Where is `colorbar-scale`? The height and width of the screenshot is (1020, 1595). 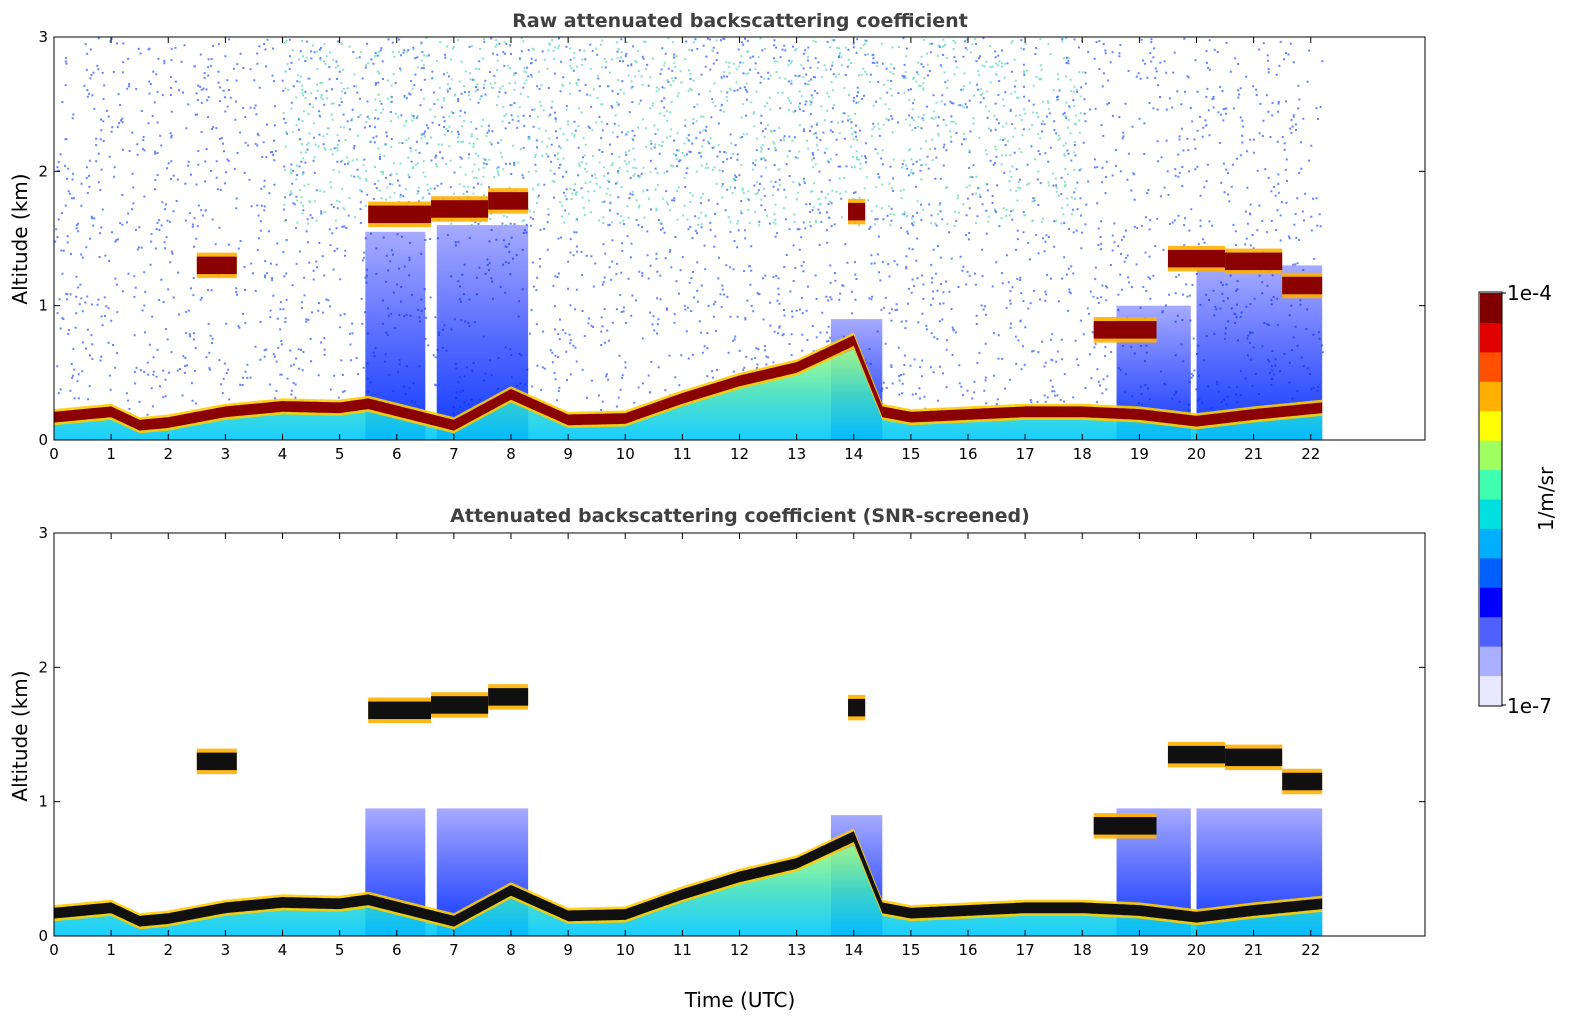
colorbar-scale is located at coordinates (1491, 499).